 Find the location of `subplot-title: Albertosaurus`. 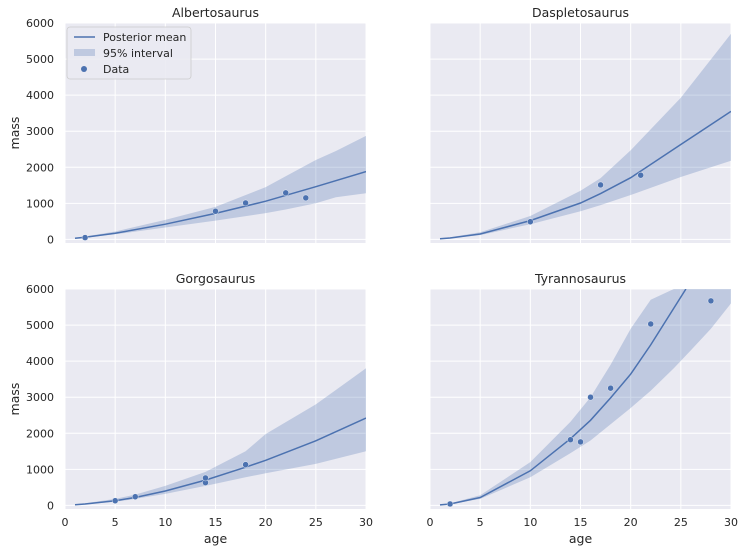

subplot-title: Albertosaurus is located at coordinates (215, 12).